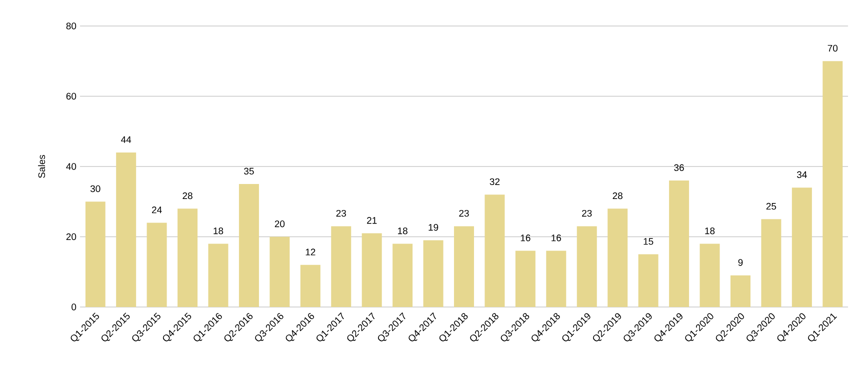 This screenshot has height=371, width=864. I want to click on data-label: 9, so click(740, 262).